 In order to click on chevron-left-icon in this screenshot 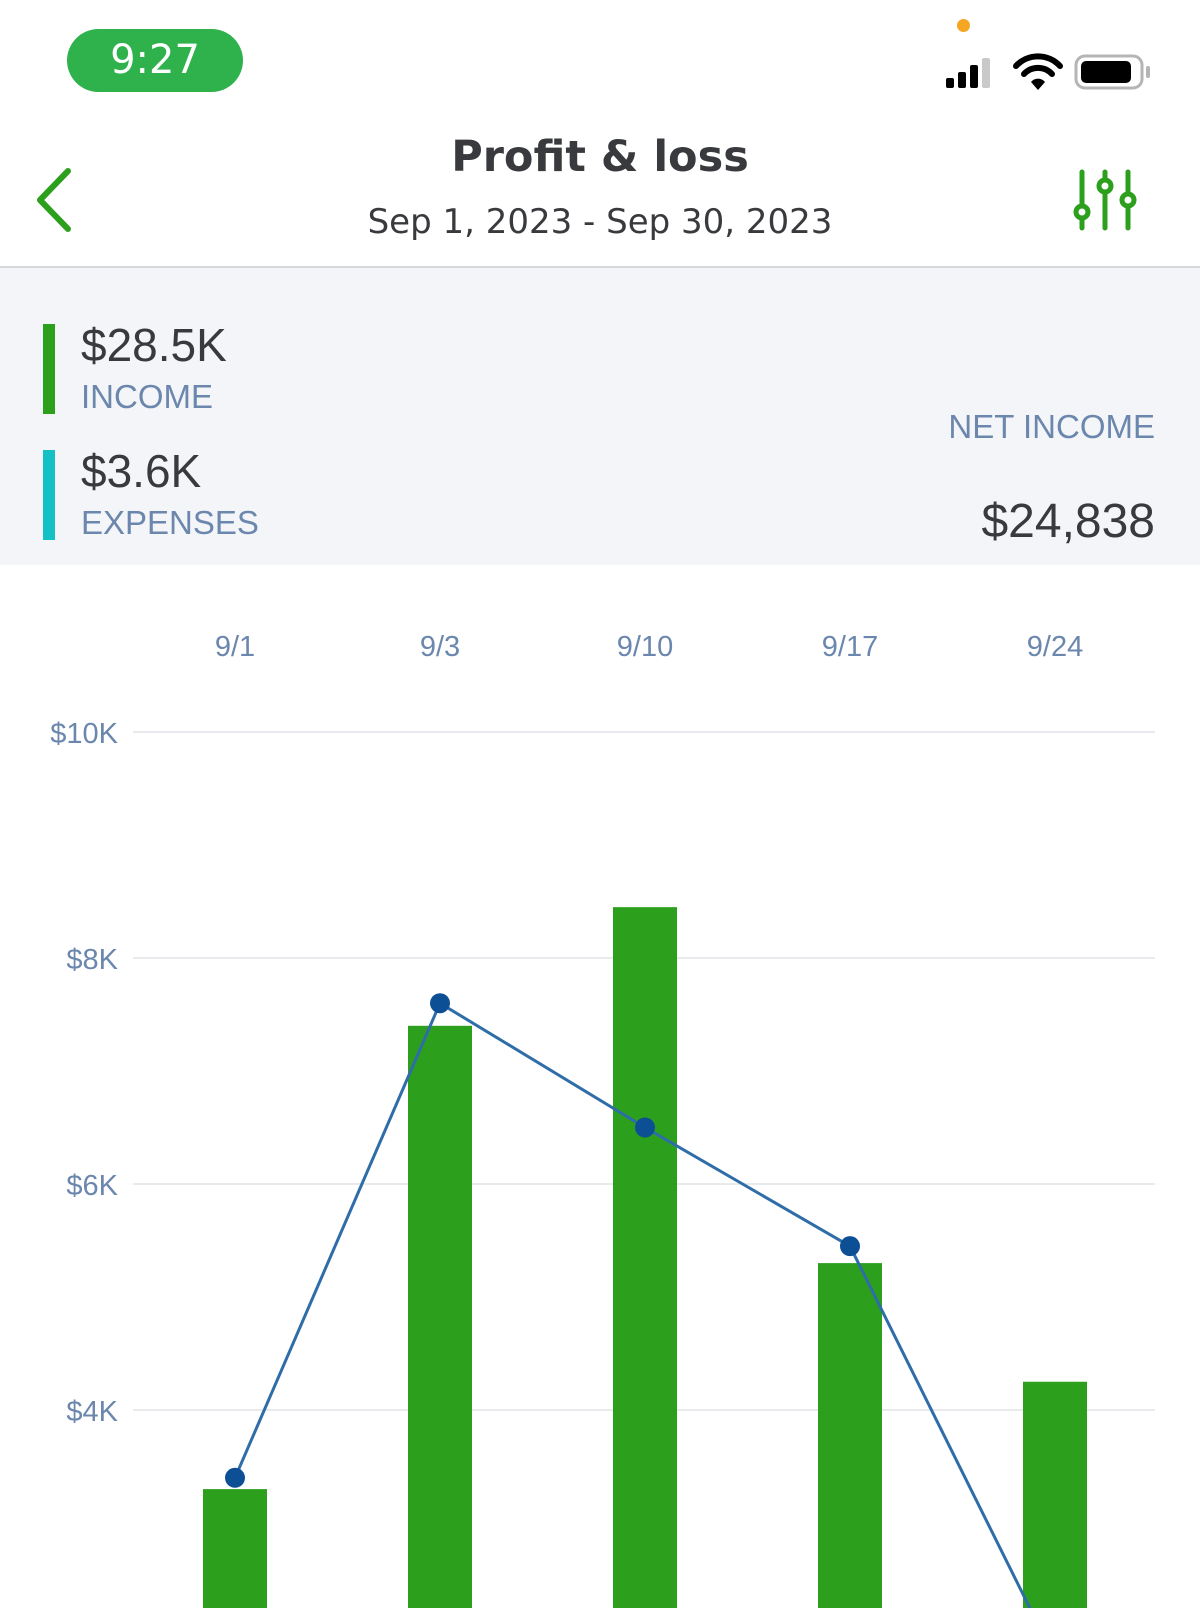, I will do `click(54, 200)`.